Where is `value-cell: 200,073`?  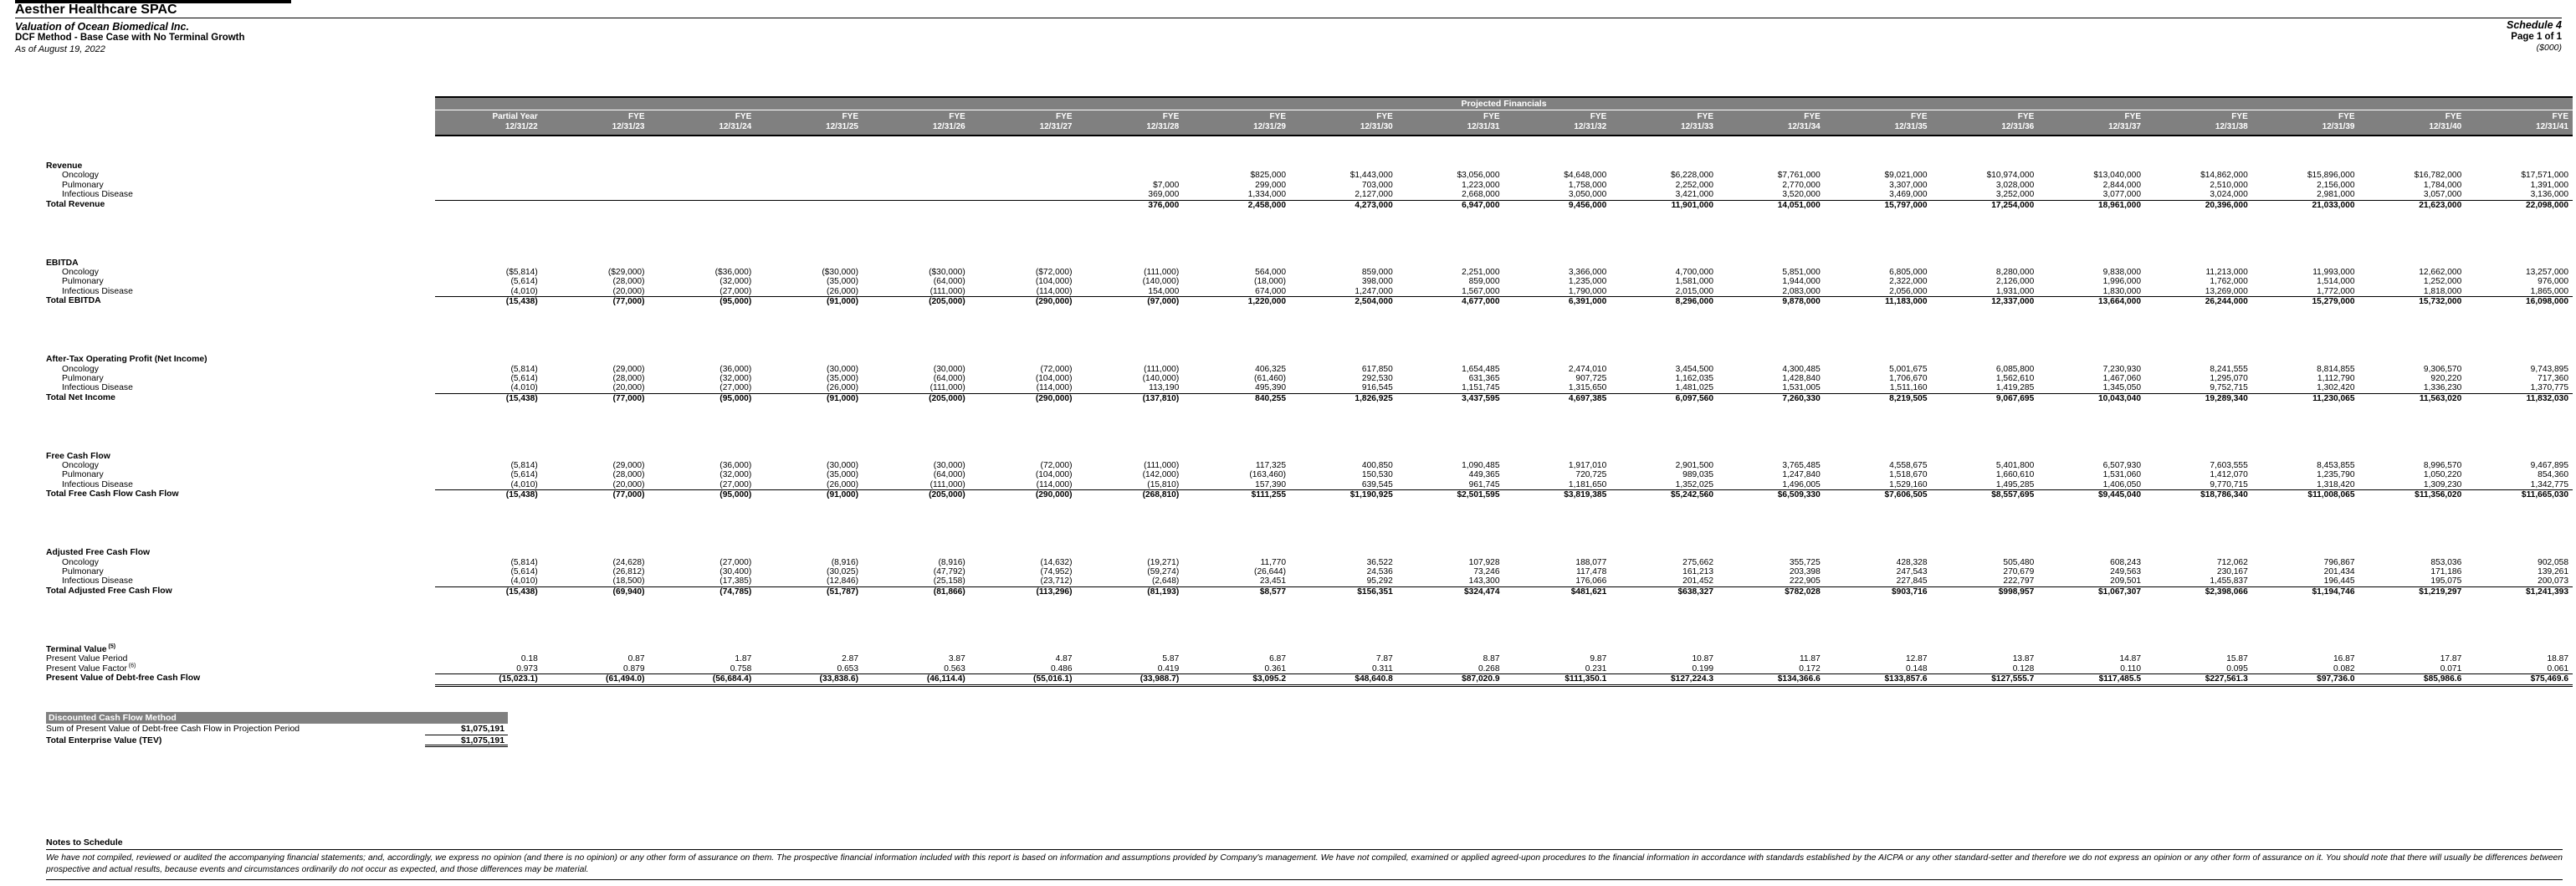
value-cell: 200,073 is located at coordinates (2553, 581).